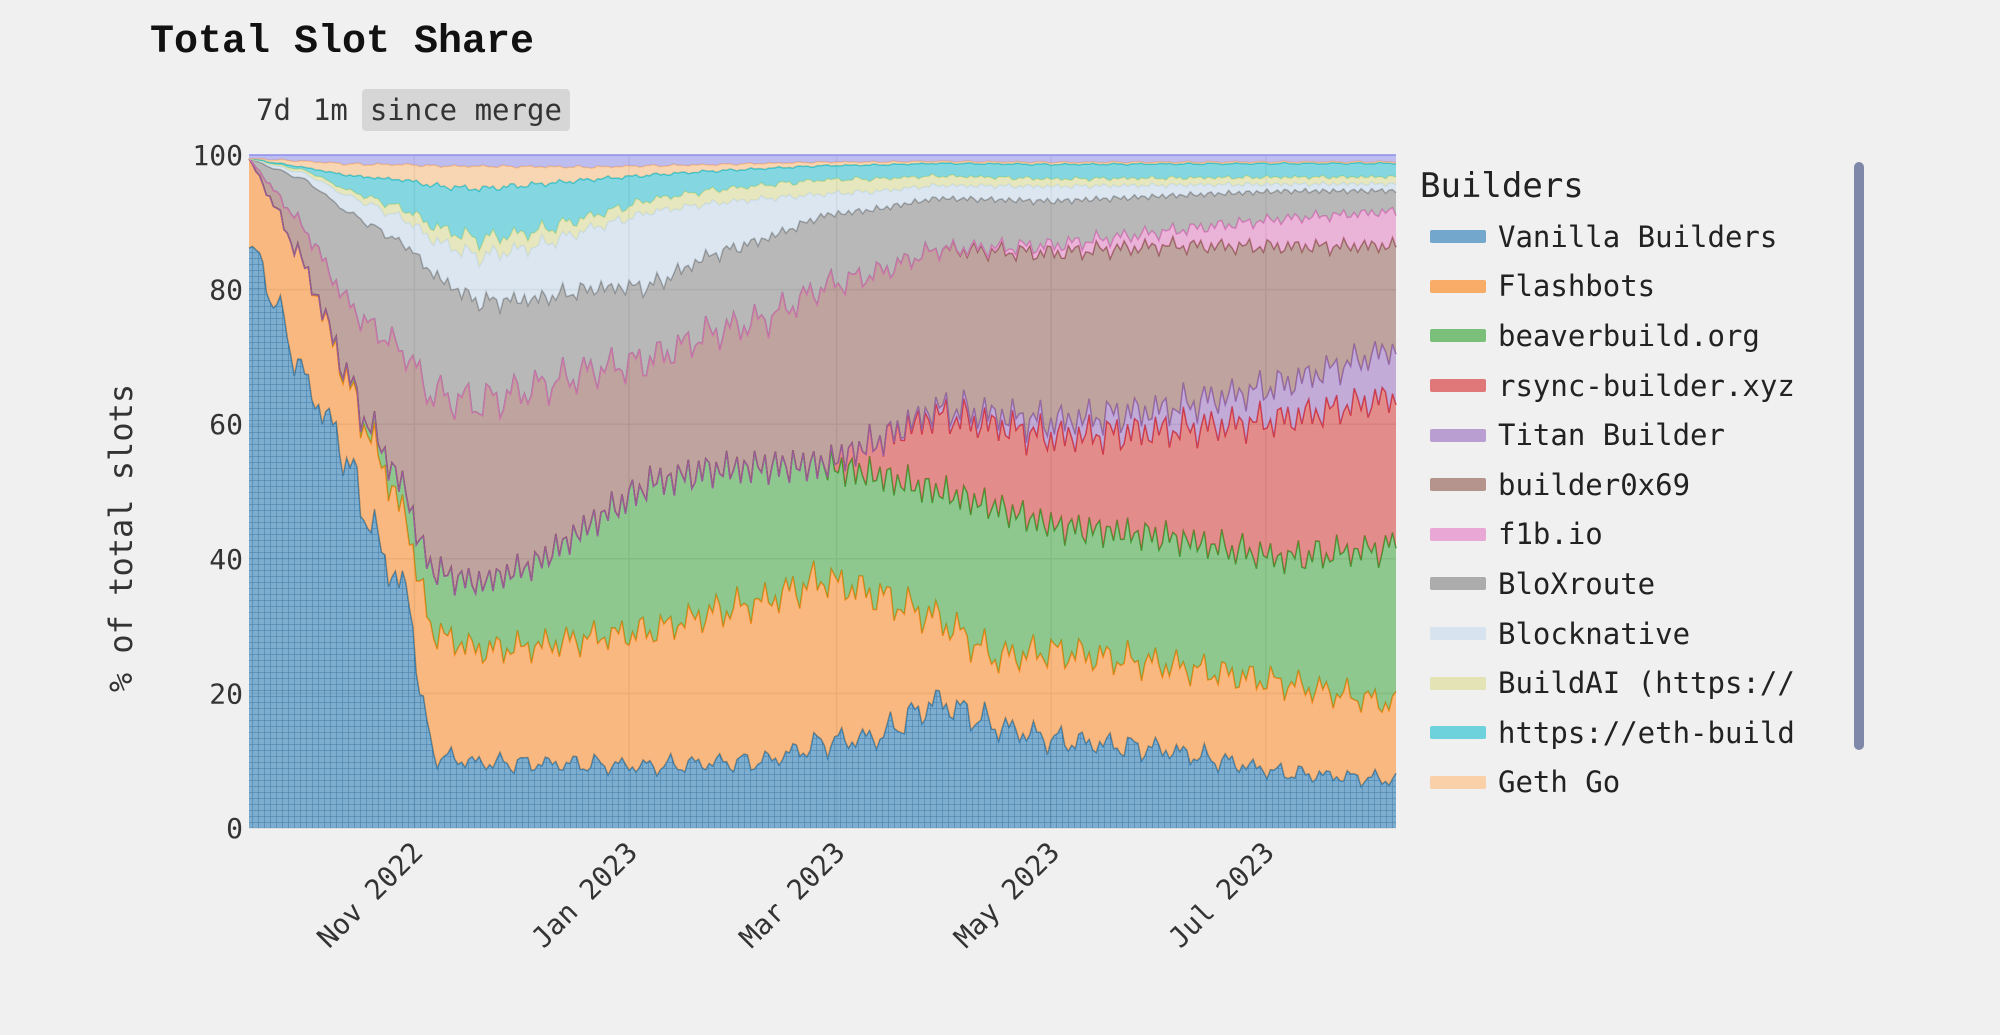  I want to click on legend-item: BloXroute, so click(1635, 584).